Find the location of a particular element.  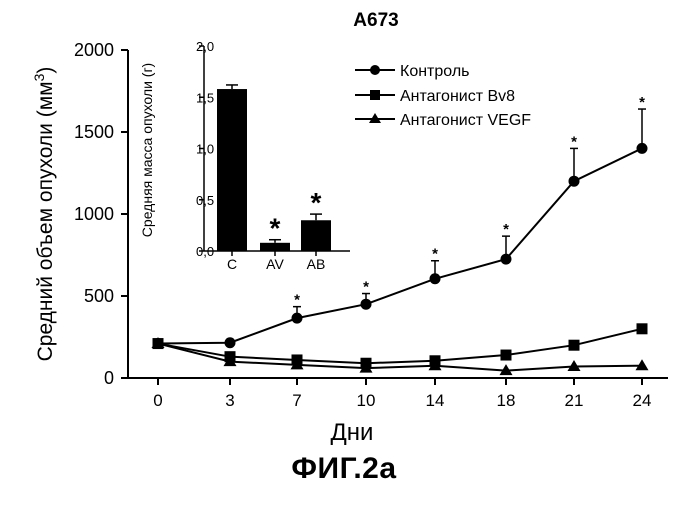

legend: Контроль Антагонист Bv8 Антагонист VEGF is located at coordinates (443, 96).